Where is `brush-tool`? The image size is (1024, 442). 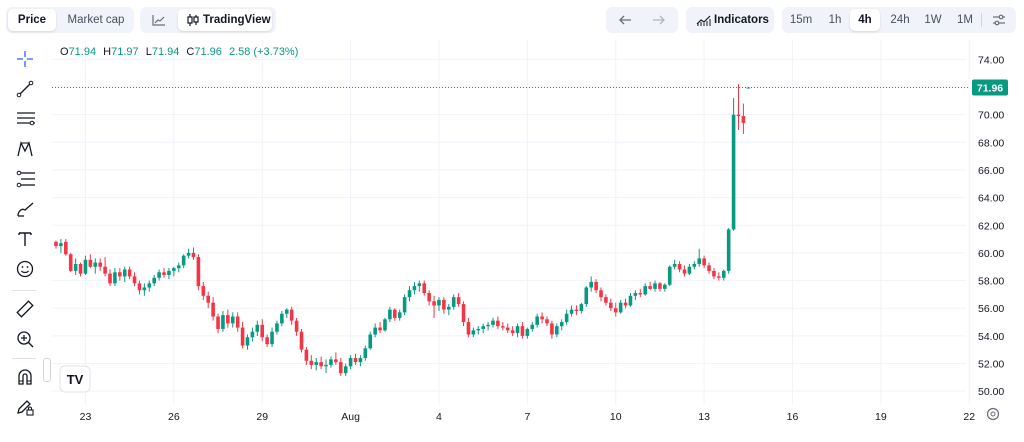 brush-tool is located at coordinates (25, 209).